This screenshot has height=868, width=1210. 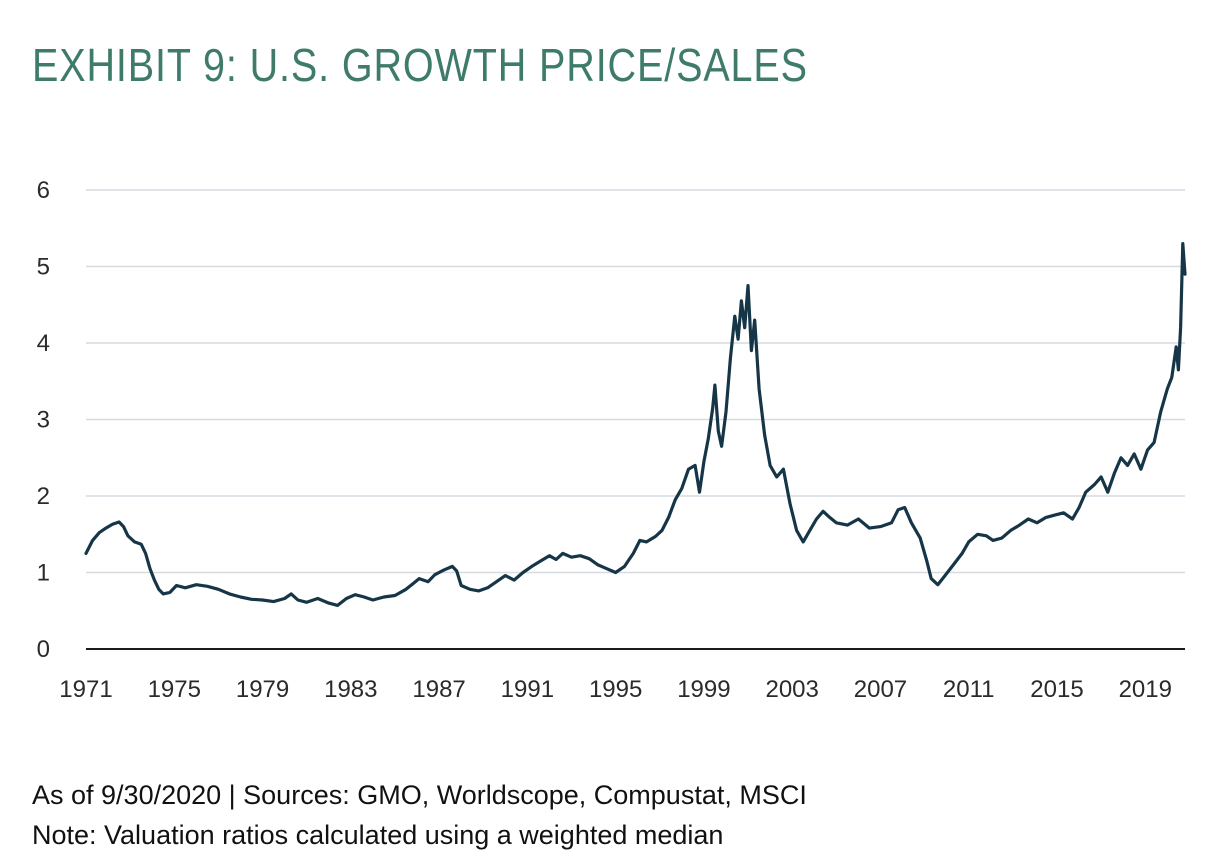 What do you see at coordinates (43, 343) in the screenshot?
I see `y-tick-label-4: 4` at bounding box center [43, 343].